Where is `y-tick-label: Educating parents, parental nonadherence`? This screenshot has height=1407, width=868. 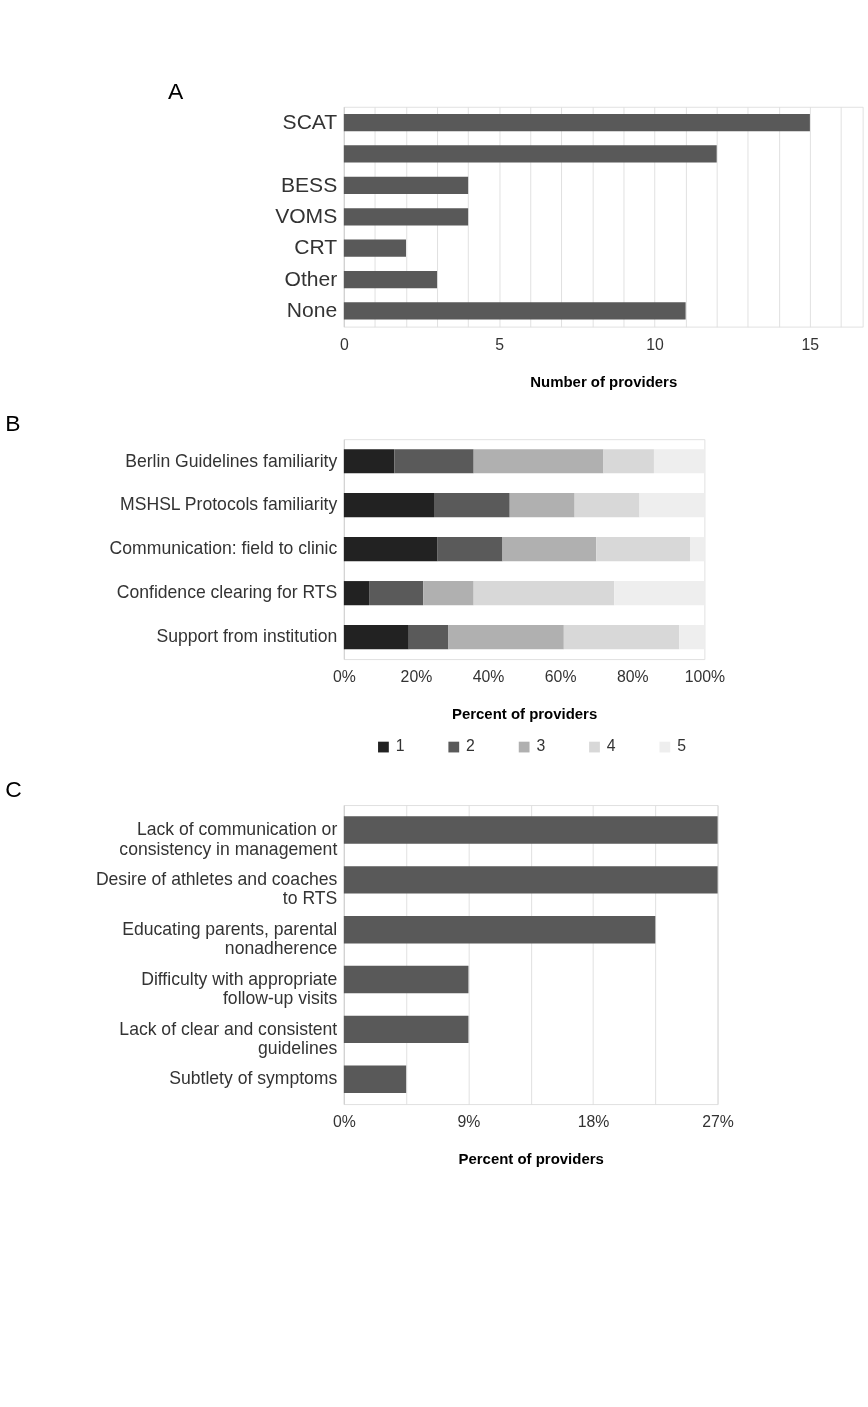
y-tick-label: Educating parents, parental nonadherence is located at coordinates (230, 938).